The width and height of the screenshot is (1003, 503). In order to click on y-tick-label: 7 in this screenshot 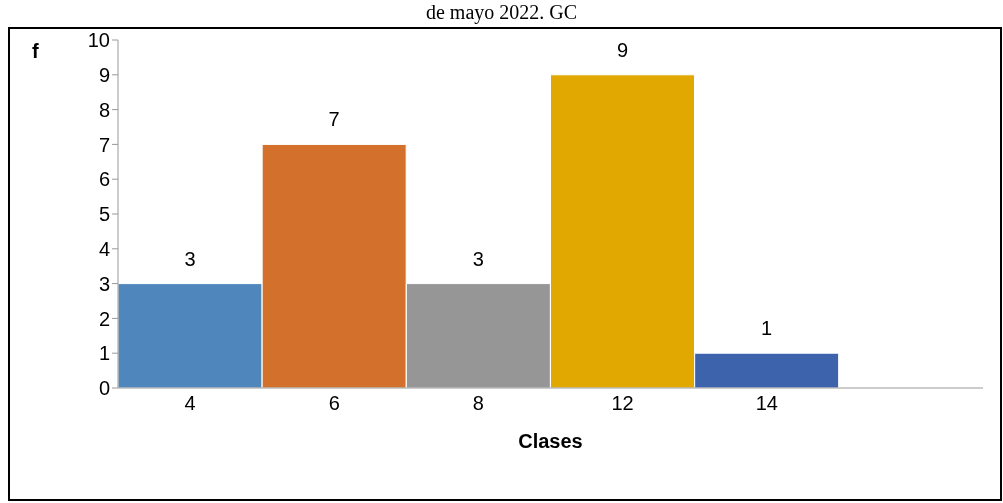, I will do `click(104, 144)`.